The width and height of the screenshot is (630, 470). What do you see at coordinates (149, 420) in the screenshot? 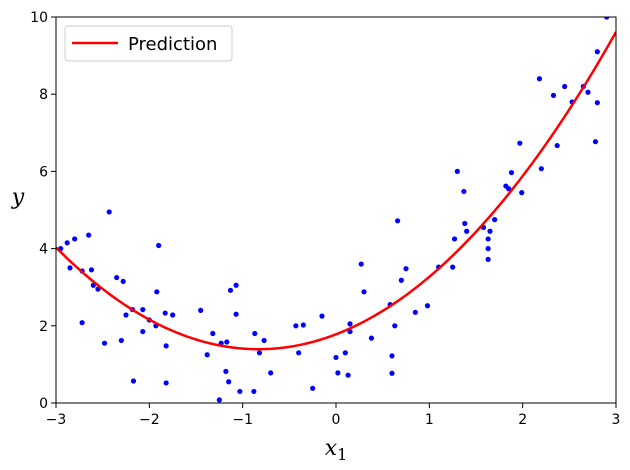
I see `x-tick-label: −2` at bounding box center [149, 420].